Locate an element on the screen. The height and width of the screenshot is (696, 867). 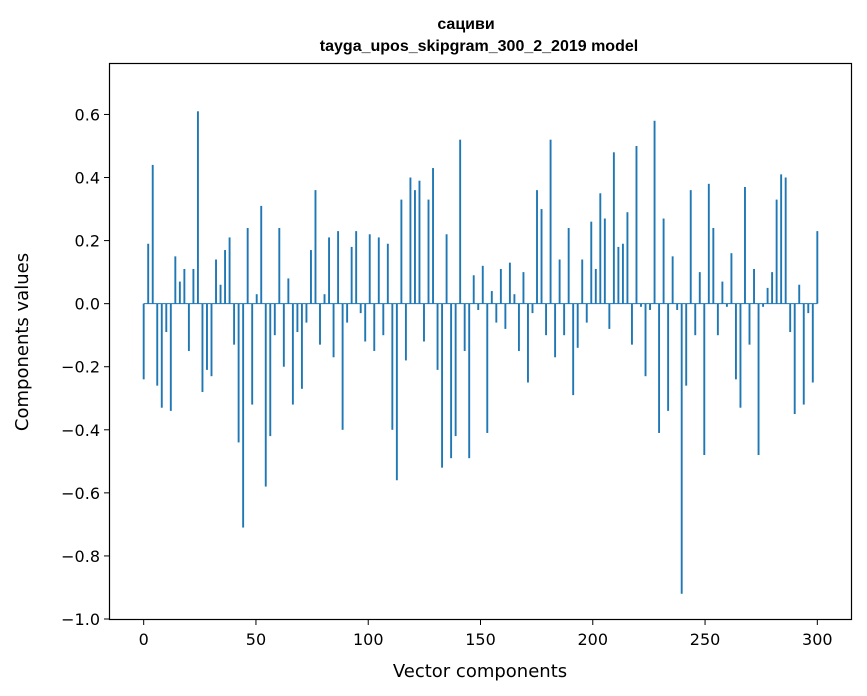
x-tick-label: 150 is located at coordinates (480, 639).